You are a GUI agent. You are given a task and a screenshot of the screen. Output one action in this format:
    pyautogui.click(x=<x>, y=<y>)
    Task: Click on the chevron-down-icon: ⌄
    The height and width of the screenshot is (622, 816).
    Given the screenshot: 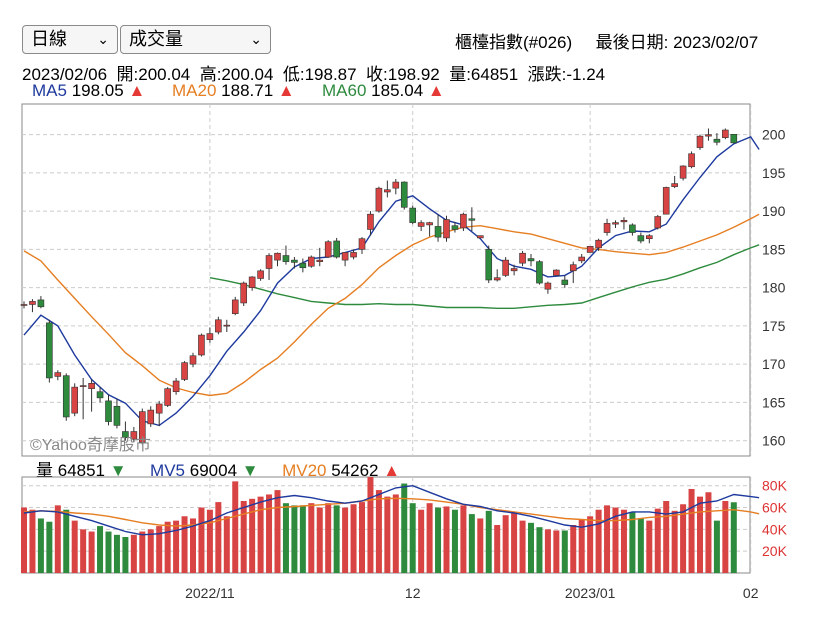 What is the action you would take?
    pyautogui.click(x=103, y=39)
    